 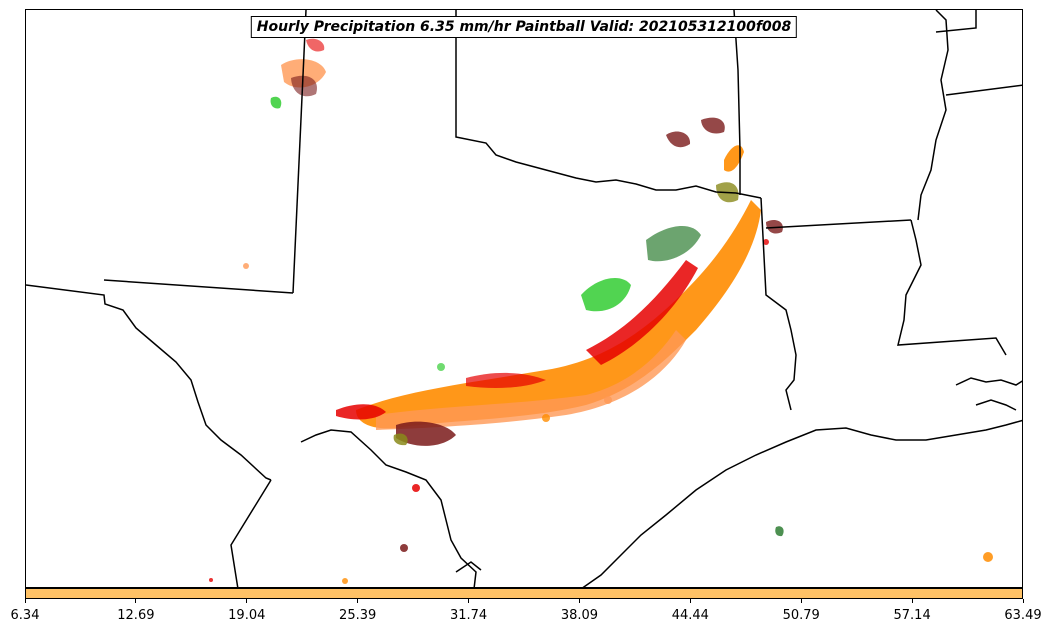 I want to click on precip-ne-streak, so click(x=734, y=158).